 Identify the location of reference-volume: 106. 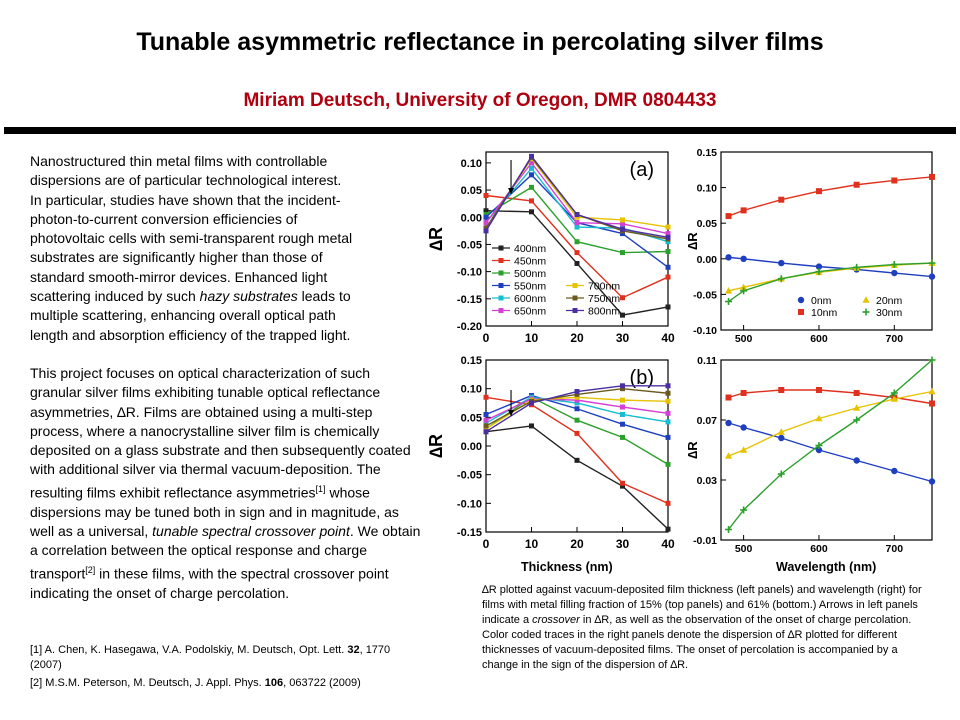
(274, 683).